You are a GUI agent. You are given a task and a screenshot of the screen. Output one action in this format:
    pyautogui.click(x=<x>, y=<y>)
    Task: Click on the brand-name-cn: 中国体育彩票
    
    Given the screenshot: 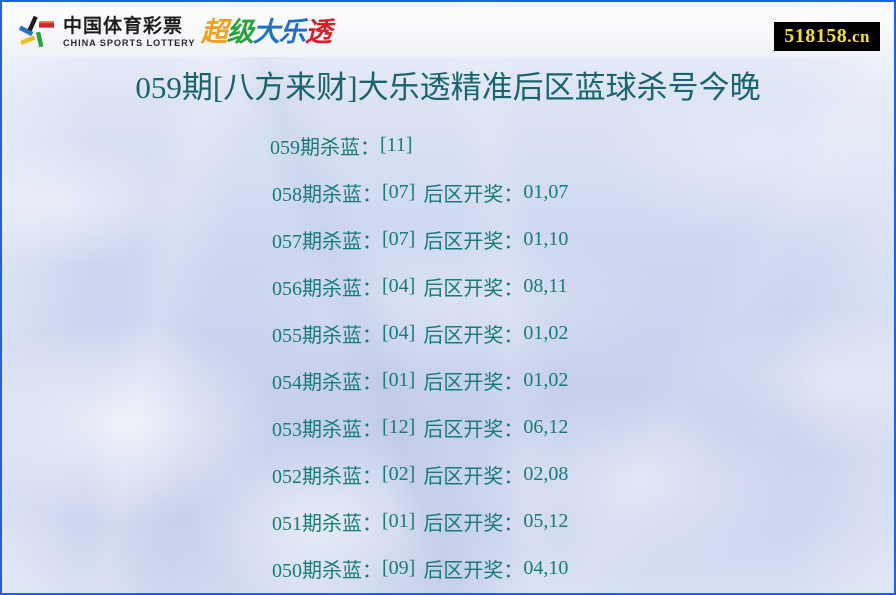 What is the action you would take?
    pyautogui.click(x=123, y=26)
    